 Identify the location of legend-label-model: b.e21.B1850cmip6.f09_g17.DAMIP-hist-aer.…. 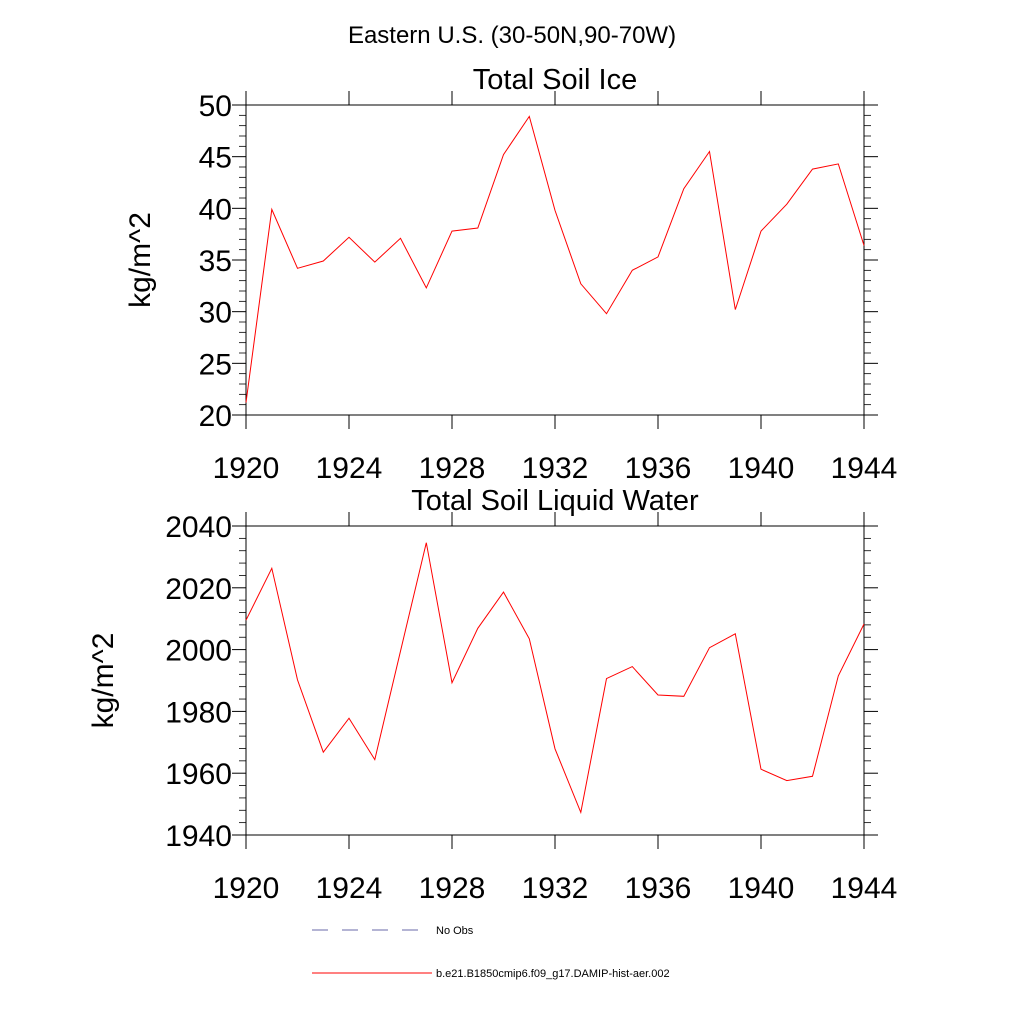
(553, 974).